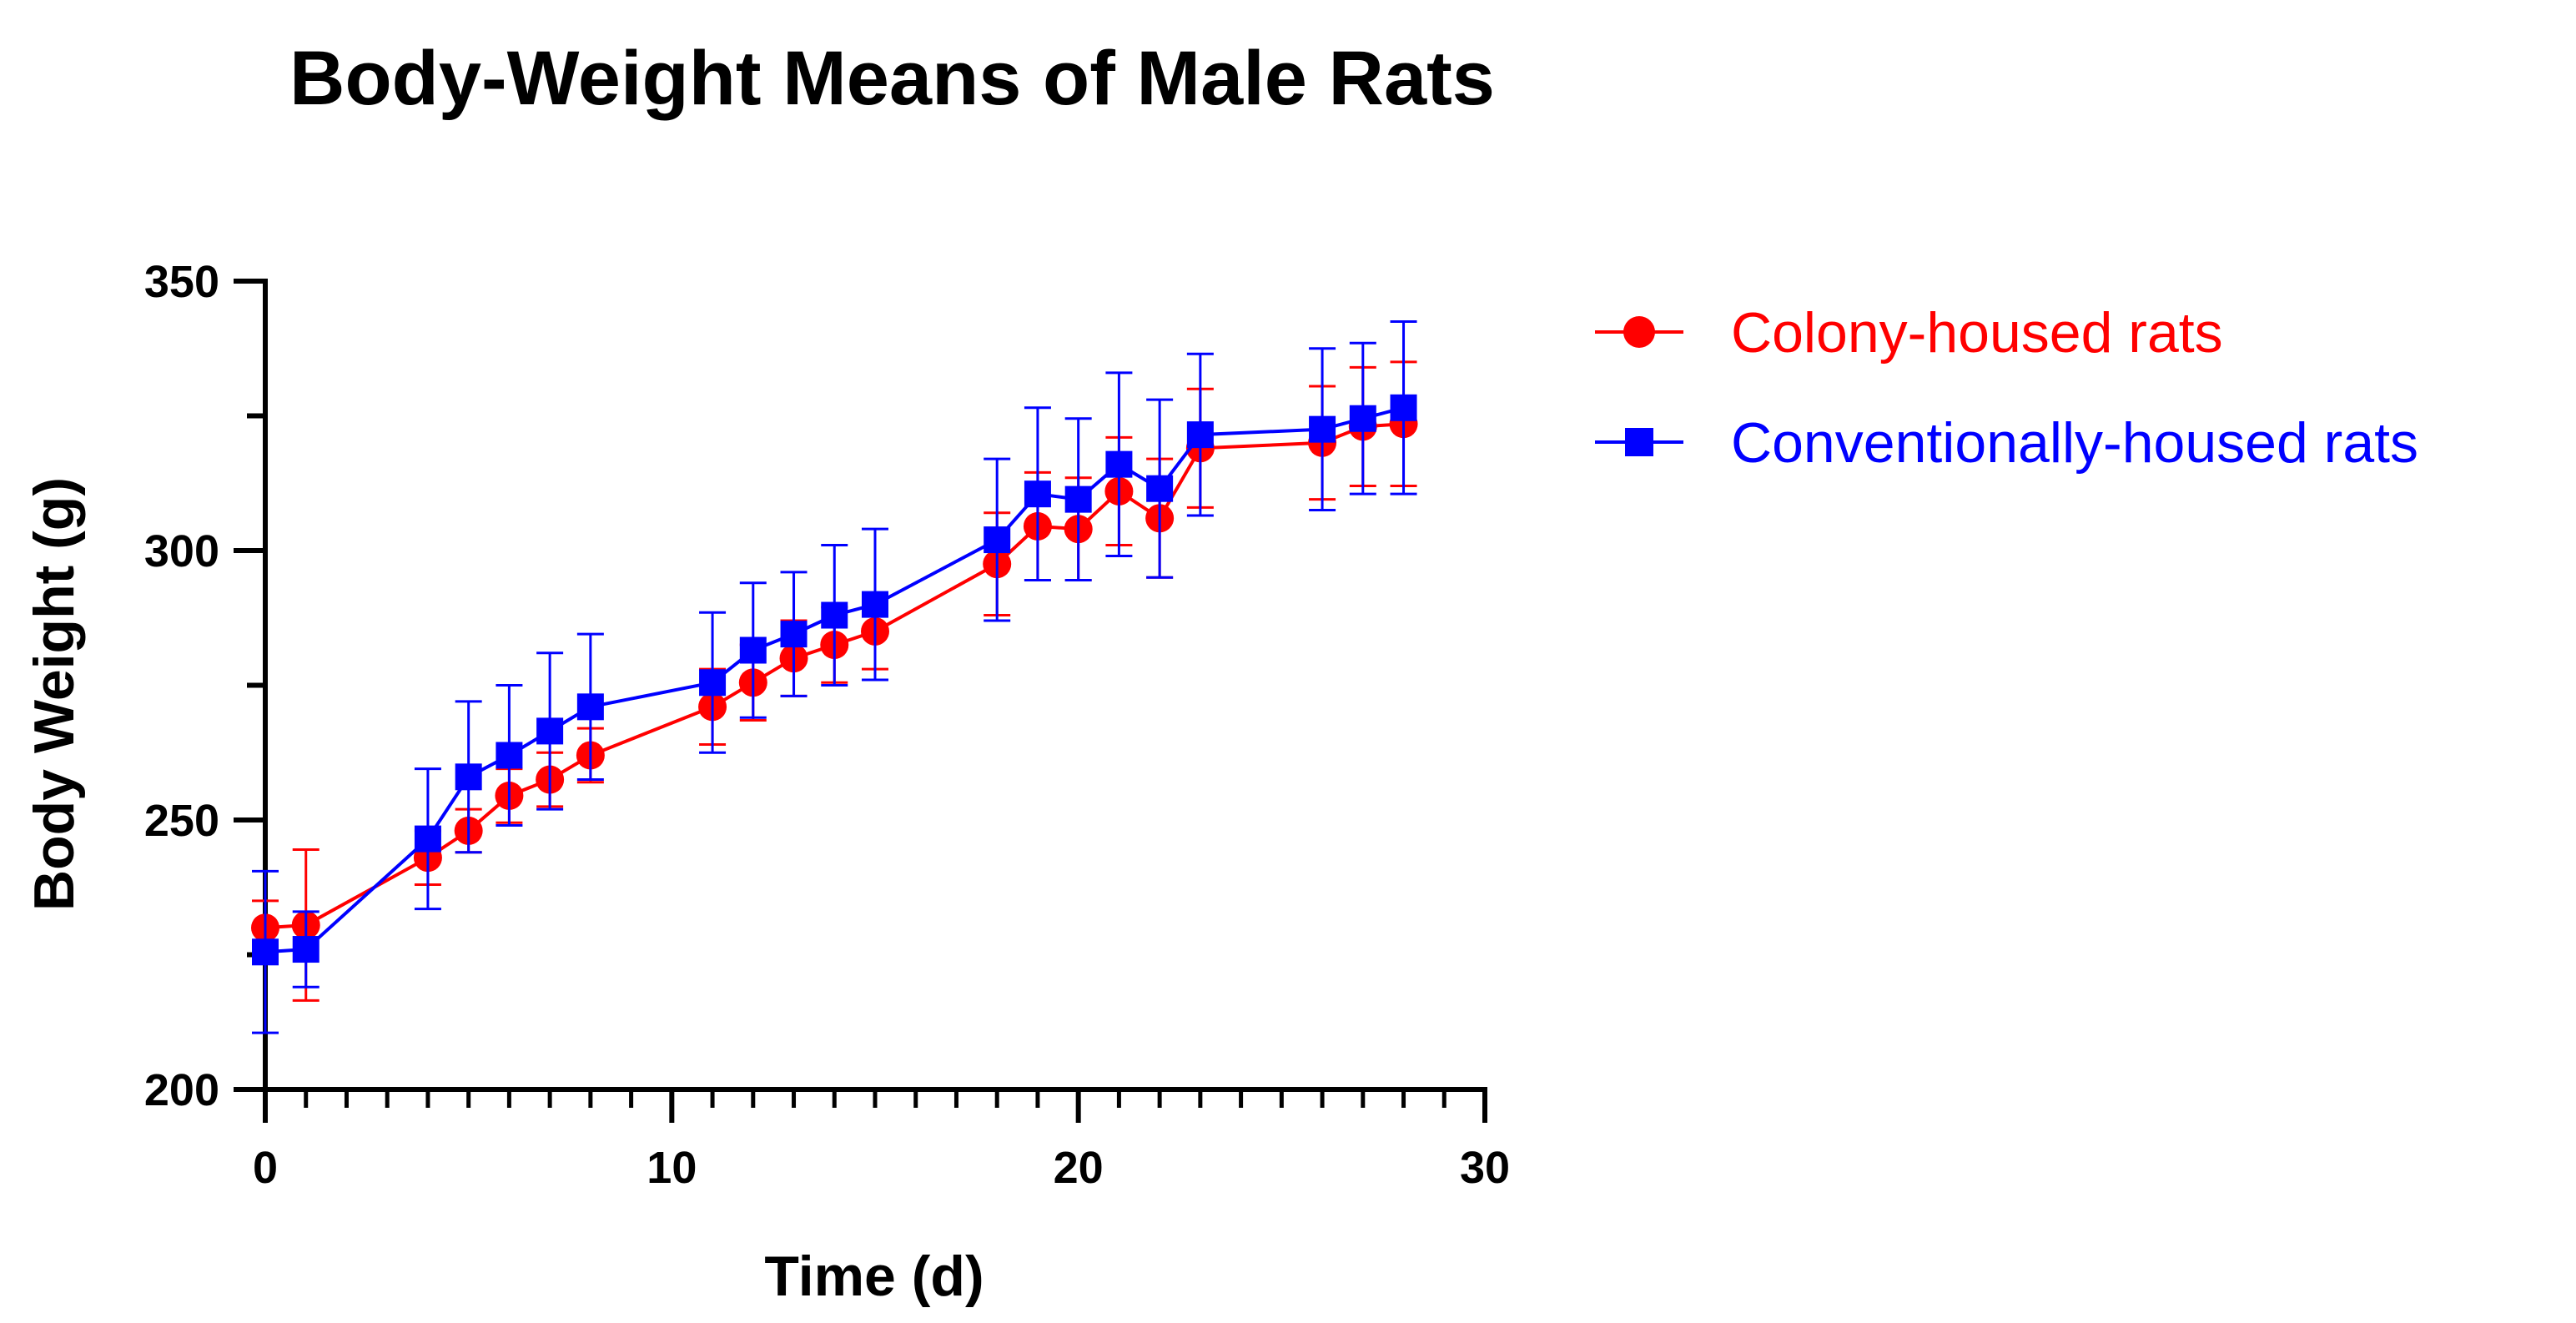 This screenshot has width=2576, height=1323. I want to click on chart-title: Body-Weight Means of Male Rats, so click(892, 78).